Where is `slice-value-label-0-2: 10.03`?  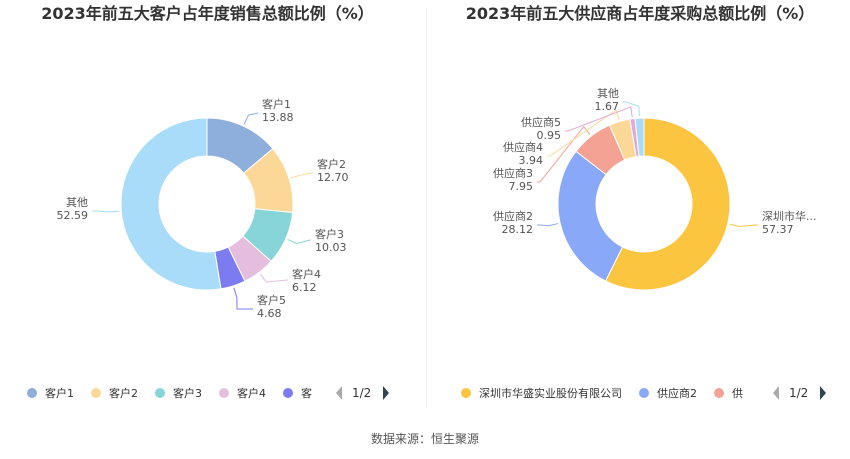
slice-value-label-0-2: 10.03 is located at coordinates (331, 247).